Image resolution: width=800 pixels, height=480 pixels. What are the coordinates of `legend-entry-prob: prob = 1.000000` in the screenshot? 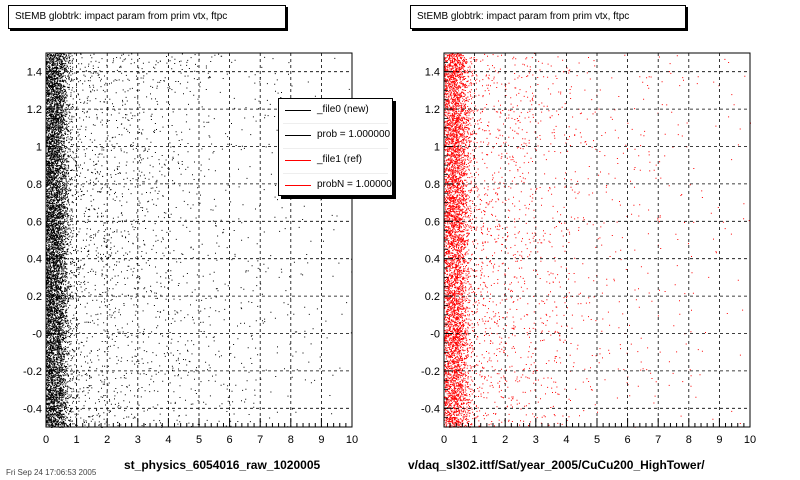 It's located at (335, 136).